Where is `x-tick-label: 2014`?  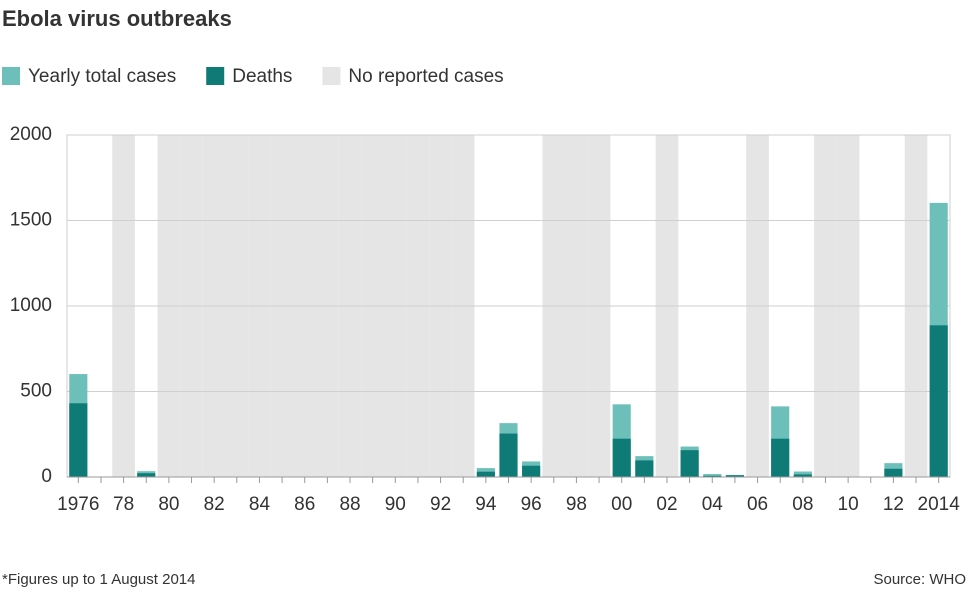
x-tick-label: 2014 is located at coordinates (939, 504).